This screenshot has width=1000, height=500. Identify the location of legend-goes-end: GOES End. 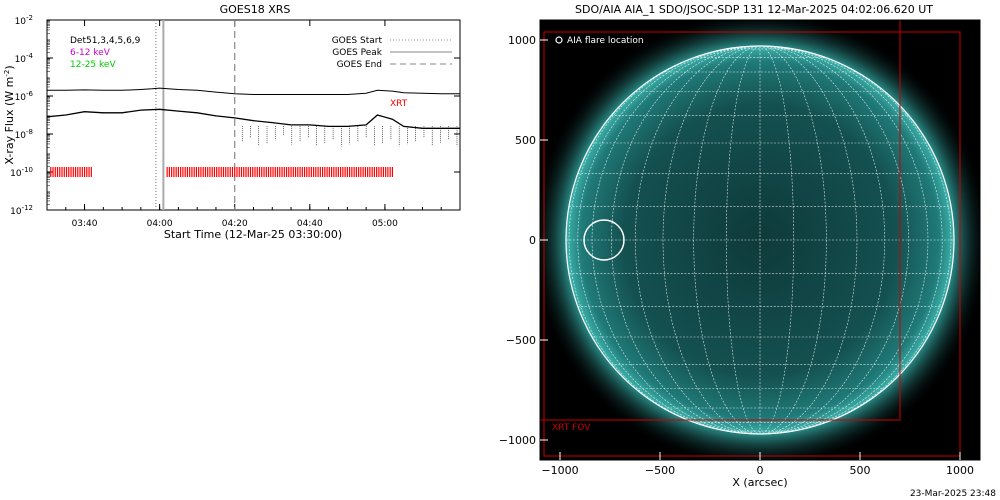
(359, 65).